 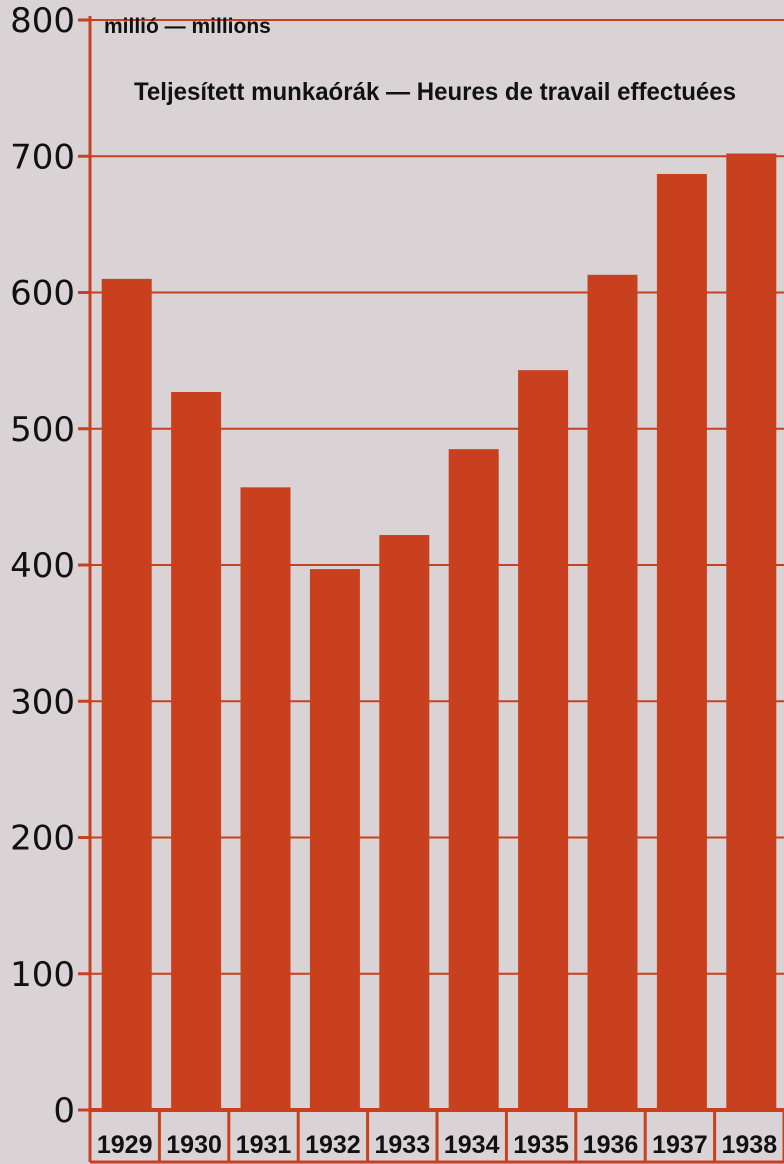 I want to click on x-tick-labels: 1929 1930 1931 1932 1933 1934 1935 1936 1937 1938, so click(x=437, y=1136).